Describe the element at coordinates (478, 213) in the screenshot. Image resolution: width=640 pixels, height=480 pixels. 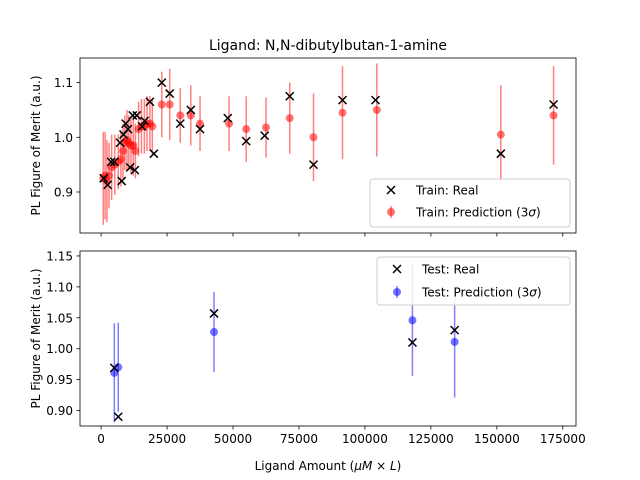
I see `train-legend-pred-label: Train: Prediction (3σ)` at that location.